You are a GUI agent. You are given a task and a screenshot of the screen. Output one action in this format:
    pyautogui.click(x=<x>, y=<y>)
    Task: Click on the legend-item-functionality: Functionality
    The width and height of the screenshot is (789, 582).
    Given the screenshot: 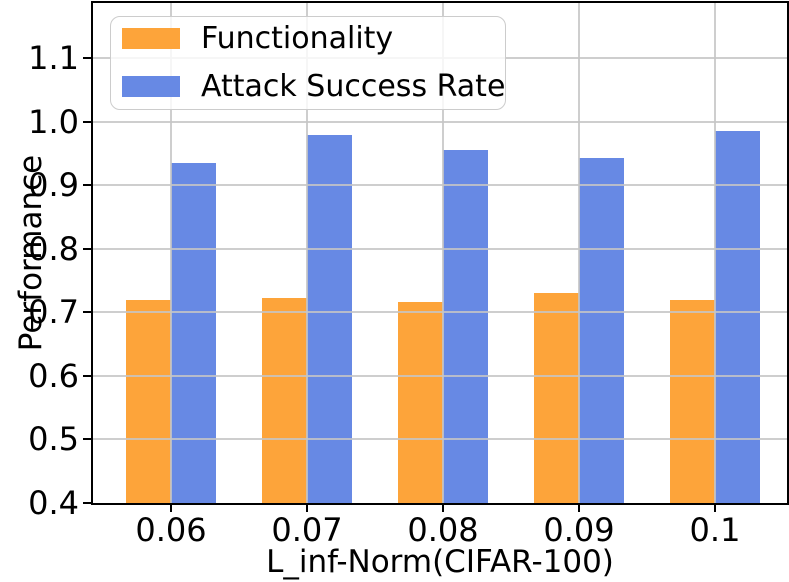 What is the action you would take?
    pyautogui.click(x=306, y=38)
    